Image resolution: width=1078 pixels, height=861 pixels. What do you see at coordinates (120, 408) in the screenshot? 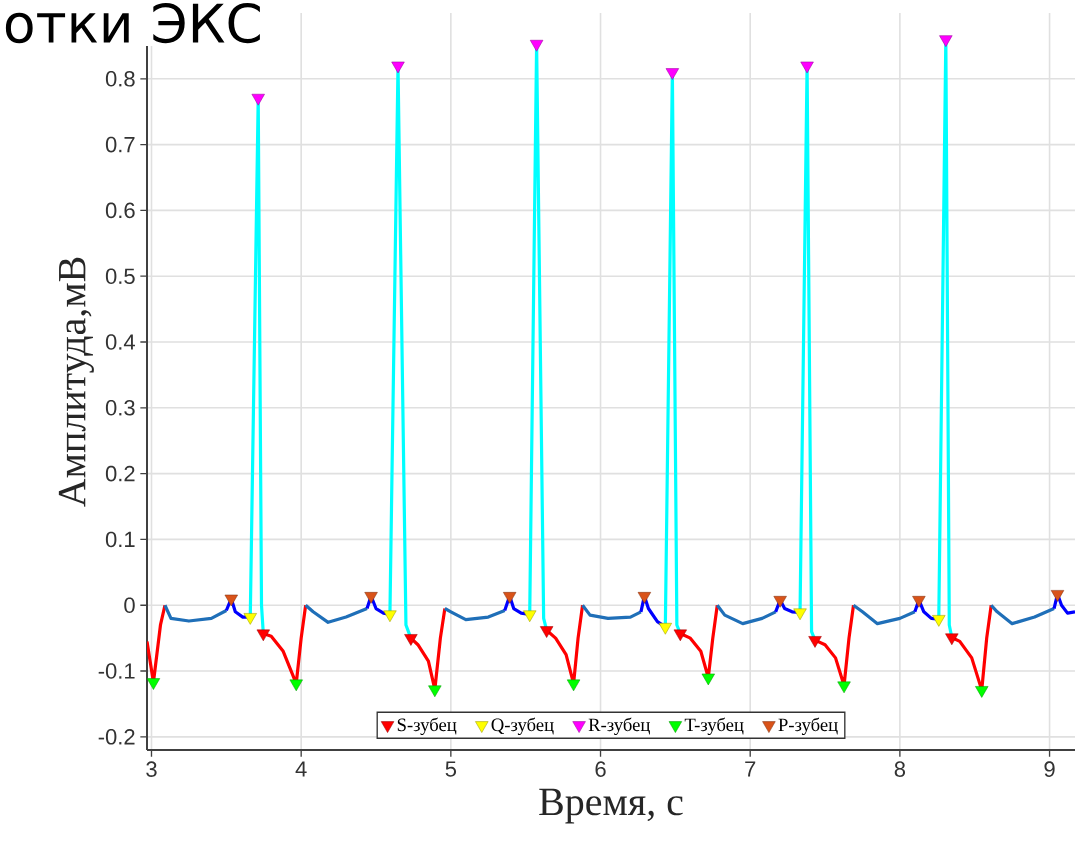
I see `y-tick-label: 0.3` at bounding box center [120, 408].